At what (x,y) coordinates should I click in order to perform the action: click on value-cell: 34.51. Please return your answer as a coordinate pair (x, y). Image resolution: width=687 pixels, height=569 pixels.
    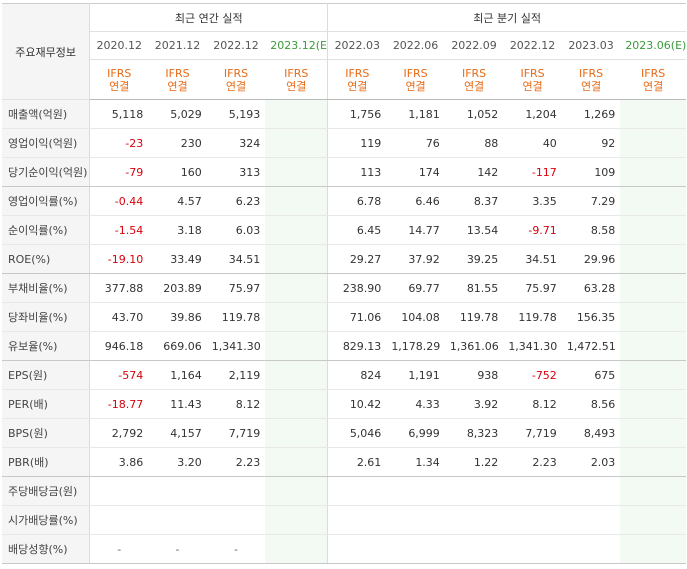
    Looking at the image, I should click on (532, 259).